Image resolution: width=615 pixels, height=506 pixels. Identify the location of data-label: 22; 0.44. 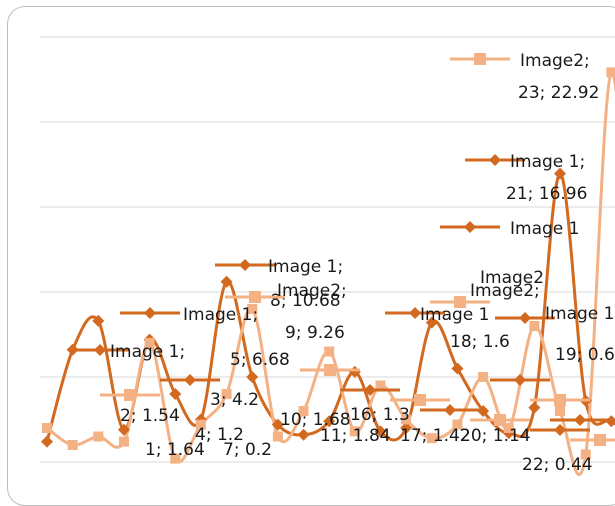
(557, 465).